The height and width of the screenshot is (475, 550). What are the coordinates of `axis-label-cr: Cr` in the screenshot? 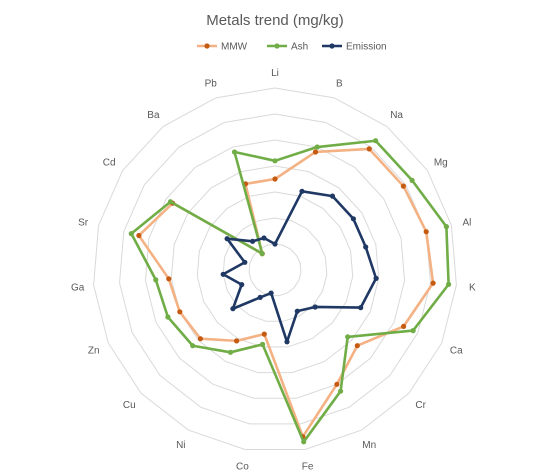 It's located at (420, 405).